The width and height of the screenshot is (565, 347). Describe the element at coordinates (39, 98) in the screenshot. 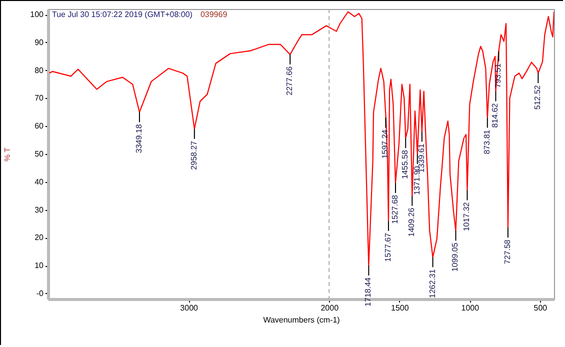

I see `y-tick-label: 70` at that location.